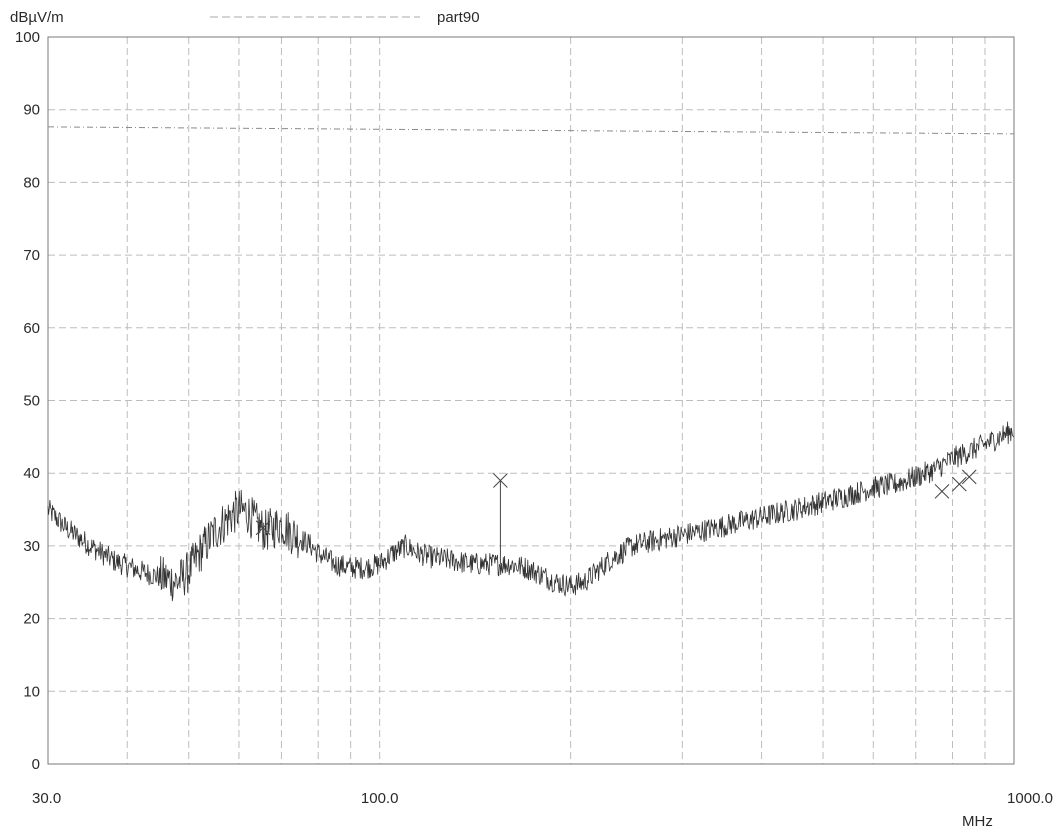 This screenshot has width=1058, height=833. Describe the element at coordinates (31, 691) in the screenshot. I see `y-tick-label: 10` at that location.